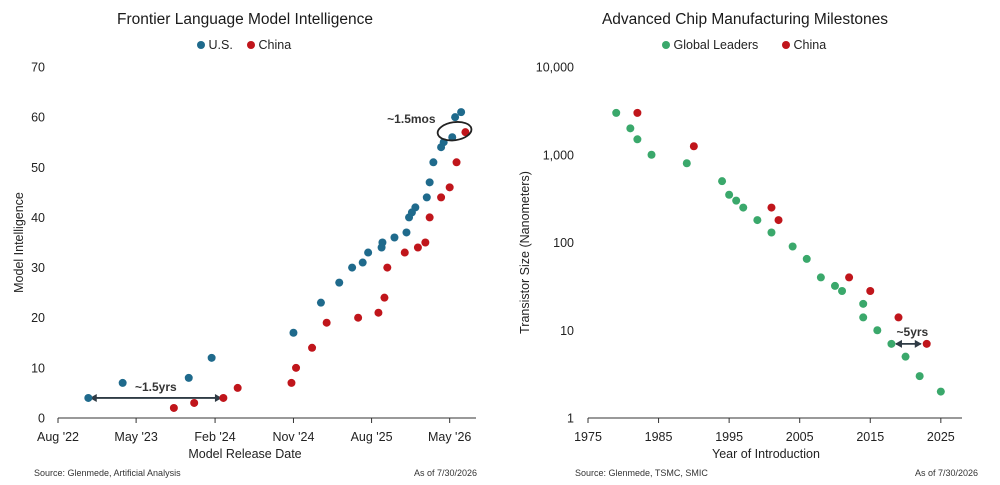  What do you see at coordinates (913, 332) in the screenshot?
I see `annotation-5yrs: ~5yrs` at bounding box center [913, 332].